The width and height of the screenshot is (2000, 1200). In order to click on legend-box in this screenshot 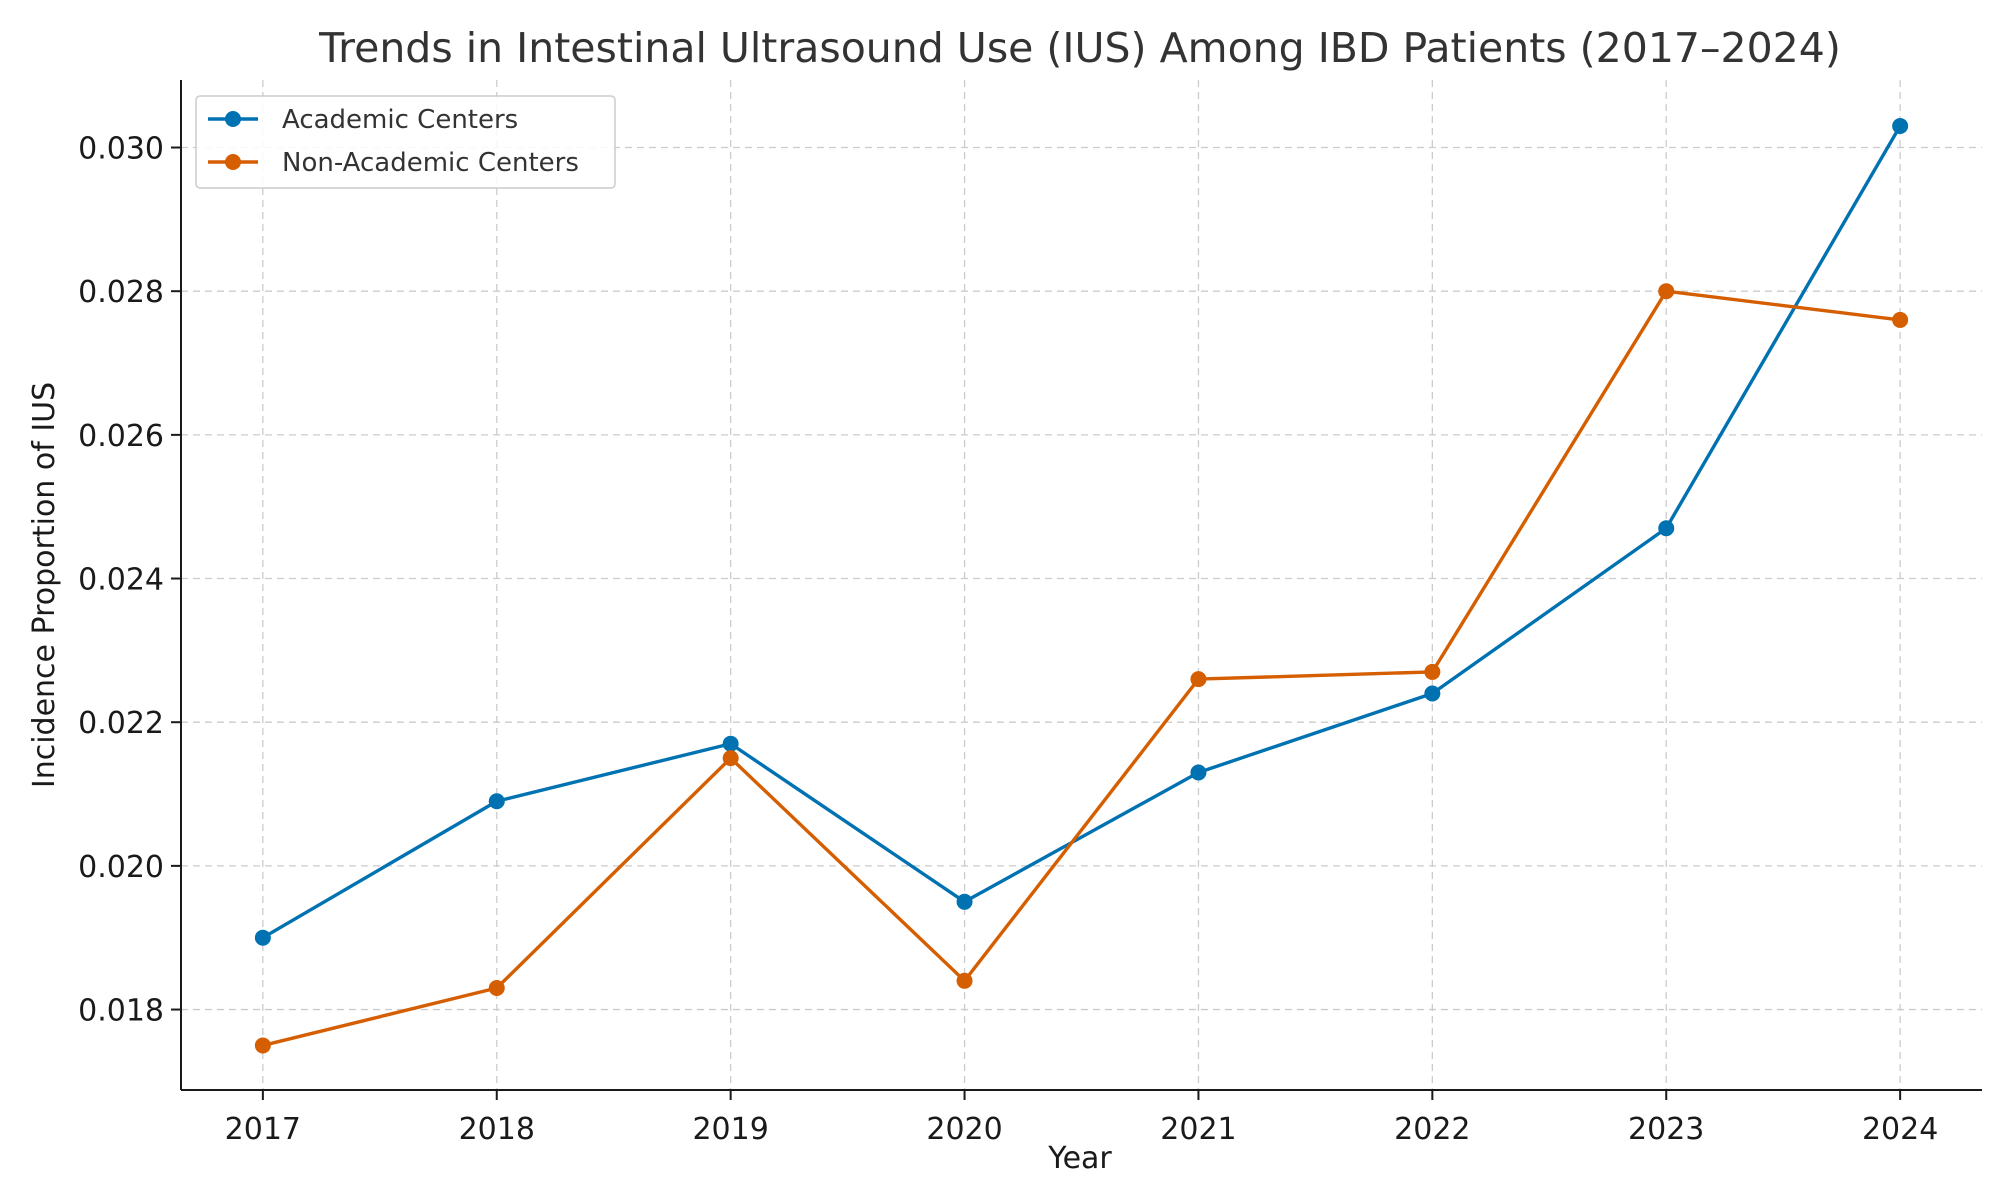, I will do `click(405, 142)`.